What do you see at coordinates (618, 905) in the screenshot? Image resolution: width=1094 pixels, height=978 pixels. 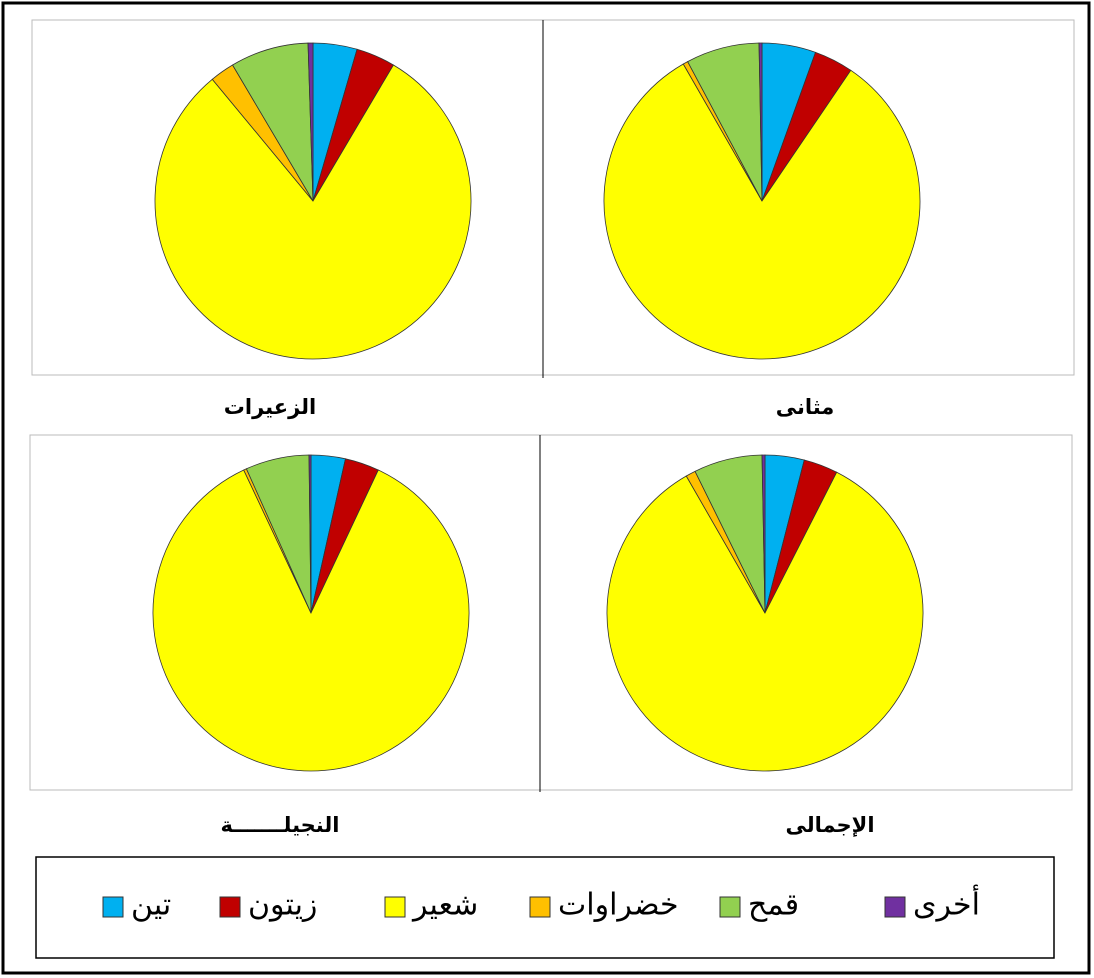 I see `legend-label: خضراوات` at bounding box center [618, 905].